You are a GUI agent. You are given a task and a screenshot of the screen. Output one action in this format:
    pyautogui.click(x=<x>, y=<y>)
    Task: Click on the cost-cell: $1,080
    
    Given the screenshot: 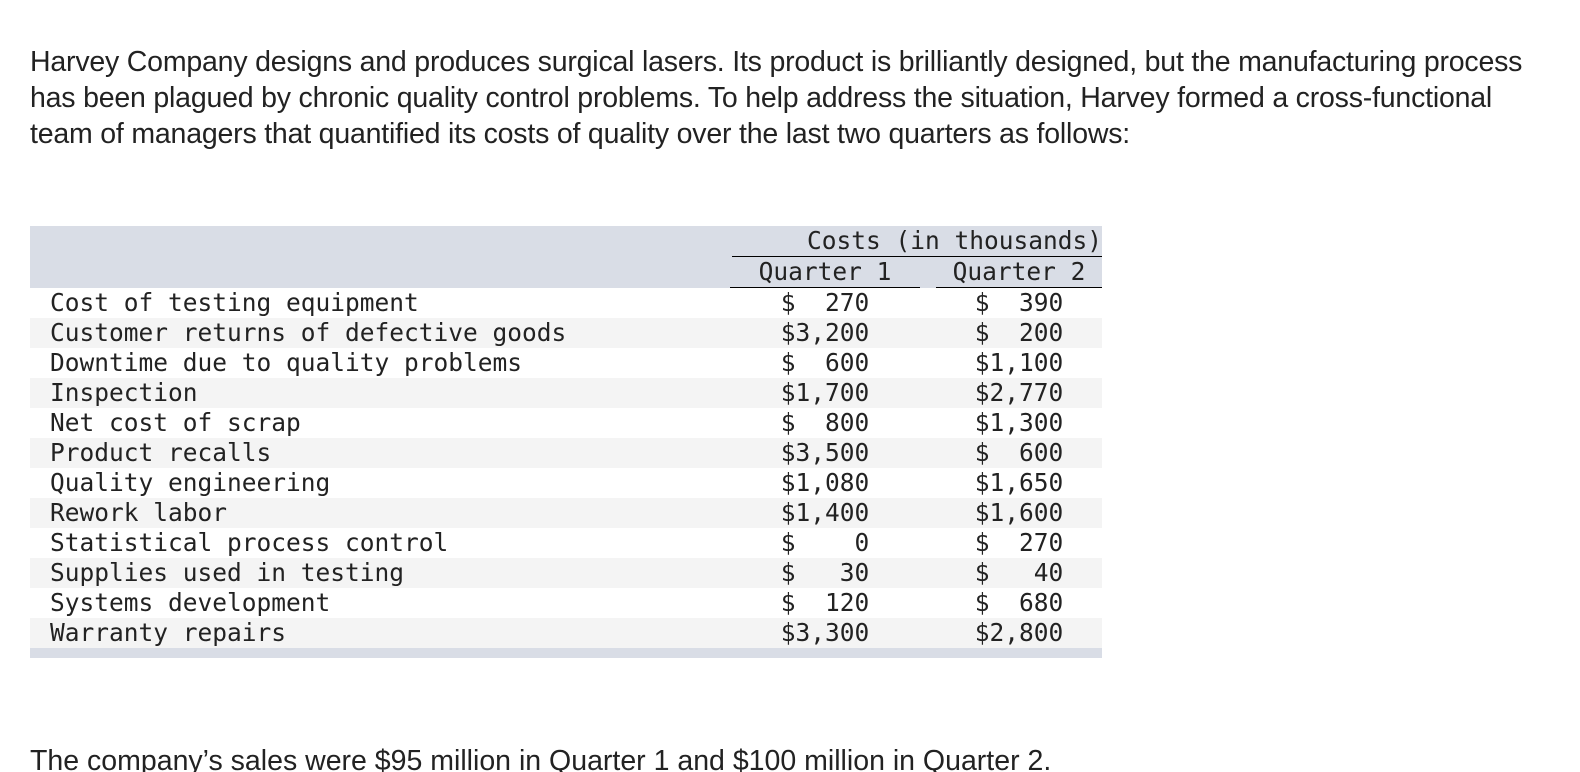 What is the action you would take?
    pyautogui.click(x=825, y=482)
    